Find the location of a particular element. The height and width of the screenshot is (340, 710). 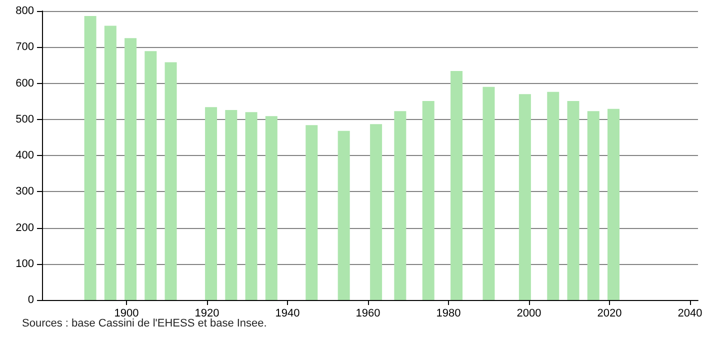

y-tick-label: 100 is located at coordinates (25, 264).